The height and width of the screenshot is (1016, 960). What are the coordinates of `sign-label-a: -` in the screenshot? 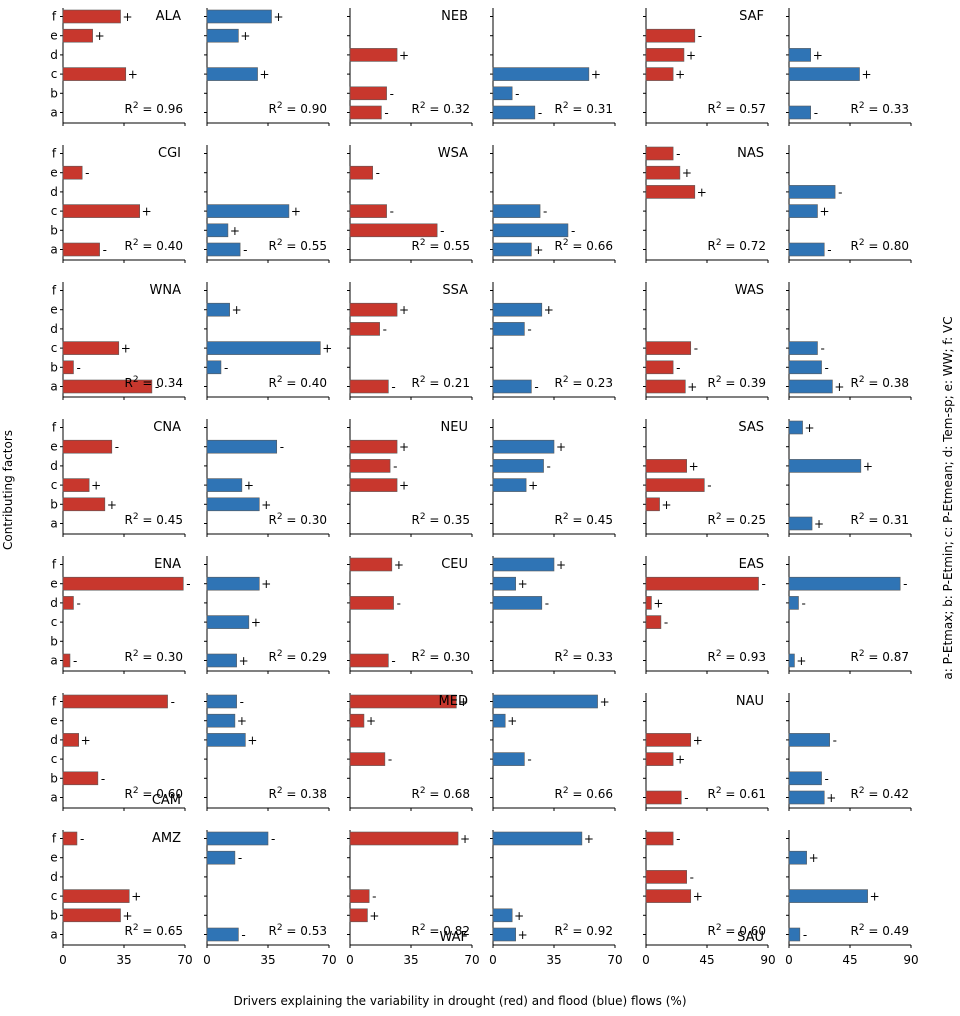 It's located at (829, 250).